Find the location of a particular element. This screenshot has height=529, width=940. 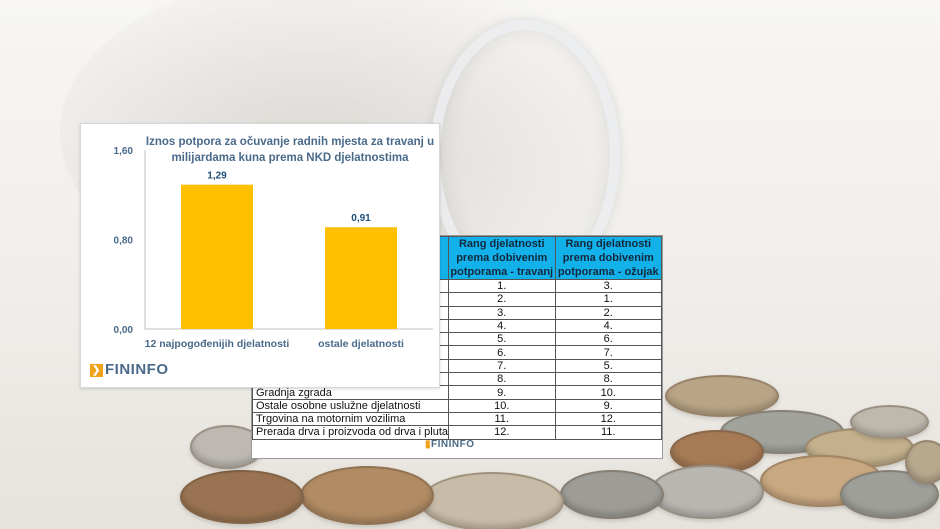

march-rank-cell: 6. is located at coordinates (608, 339).